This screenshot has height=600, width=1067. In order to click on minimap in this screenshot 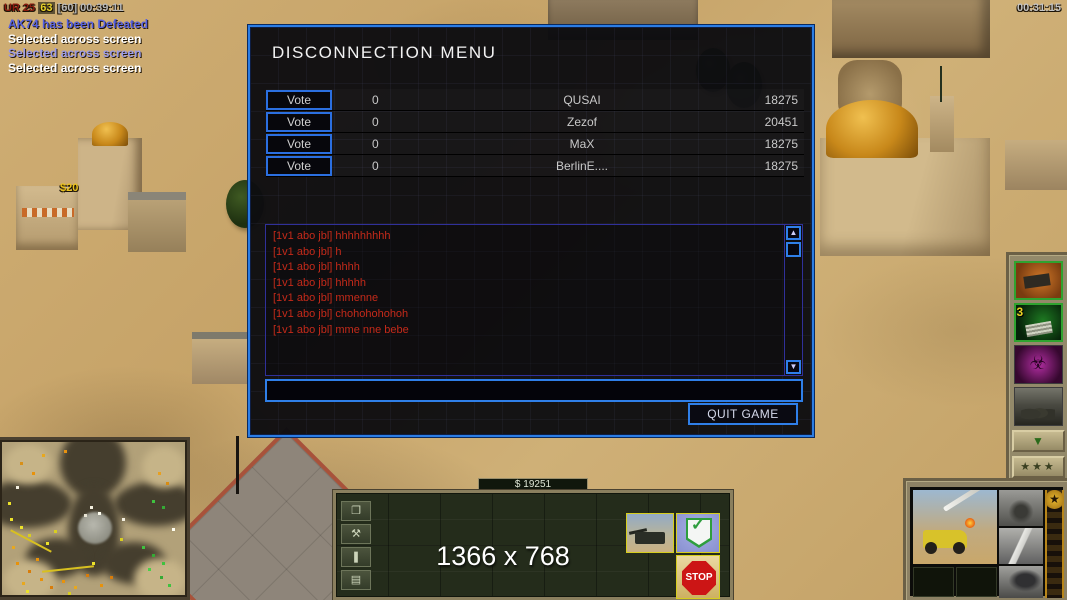, I will do `click(95, 518)`.